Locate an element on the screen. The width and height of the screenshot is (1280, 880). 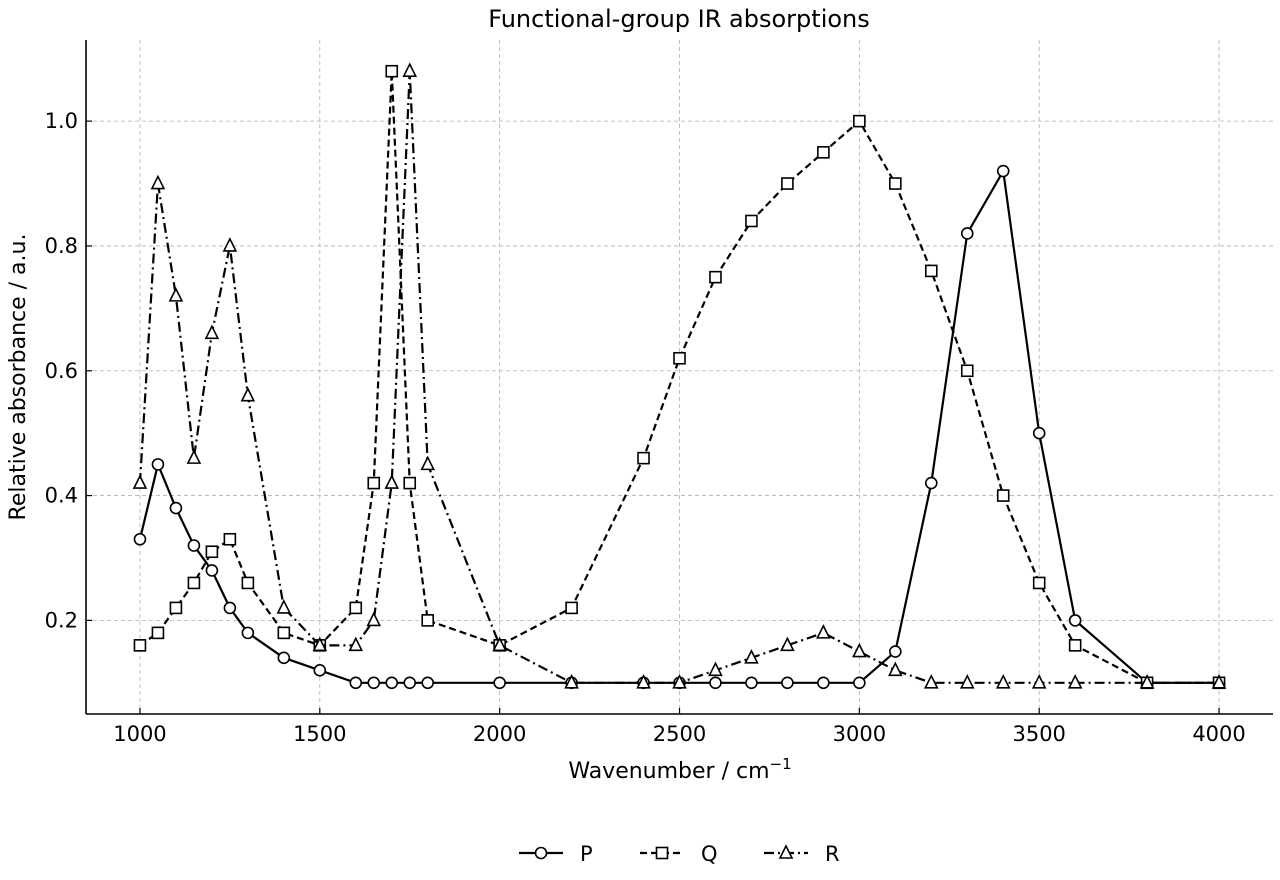
x-tick-label: 1500 is located at coordinates (319, 734).